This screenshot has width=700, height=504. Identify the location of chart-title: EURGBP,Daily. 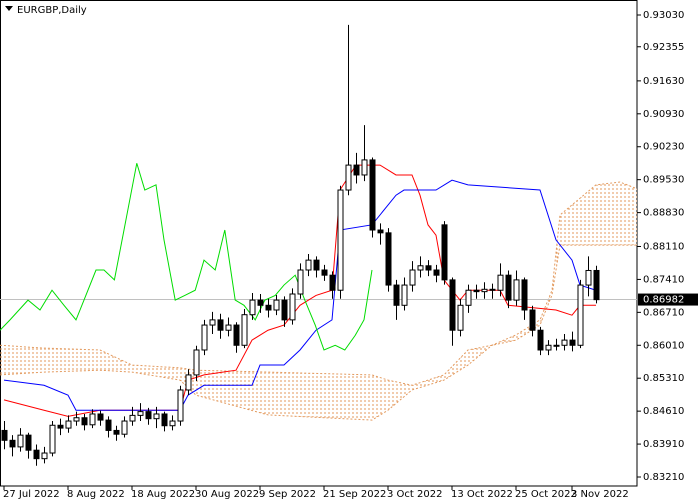
(52, 10).